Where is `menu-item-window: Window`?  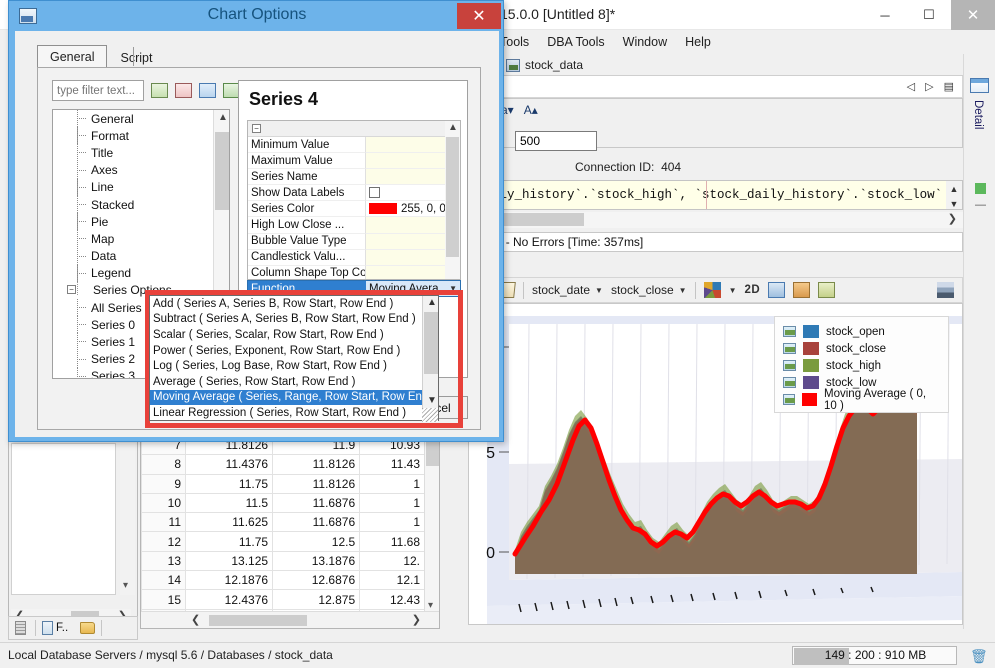
menu-item-window: Window is located at coordinates (645, 42).